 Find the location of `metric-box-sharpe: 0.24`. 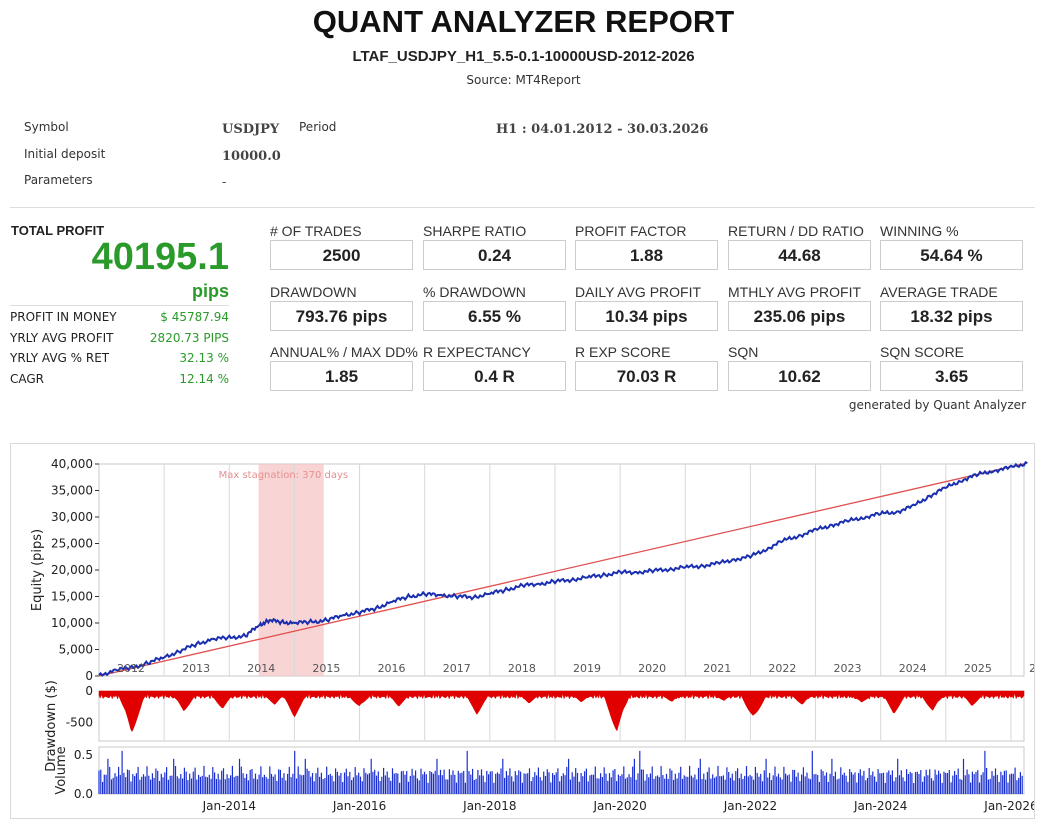

metric-box-sharpe: 0.24 is located at coordinates (494, 255).